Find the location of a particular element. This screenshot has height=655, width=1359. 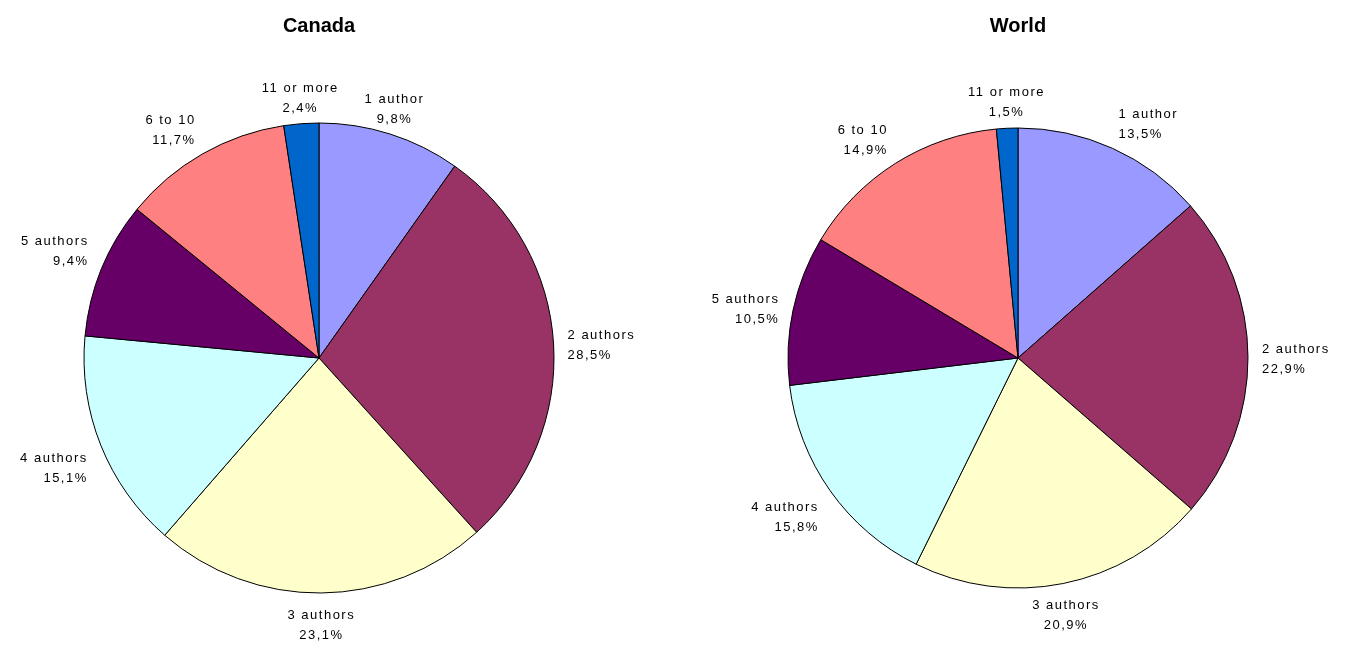

data-label: 22,9% is located at coordinates (1284, 369).